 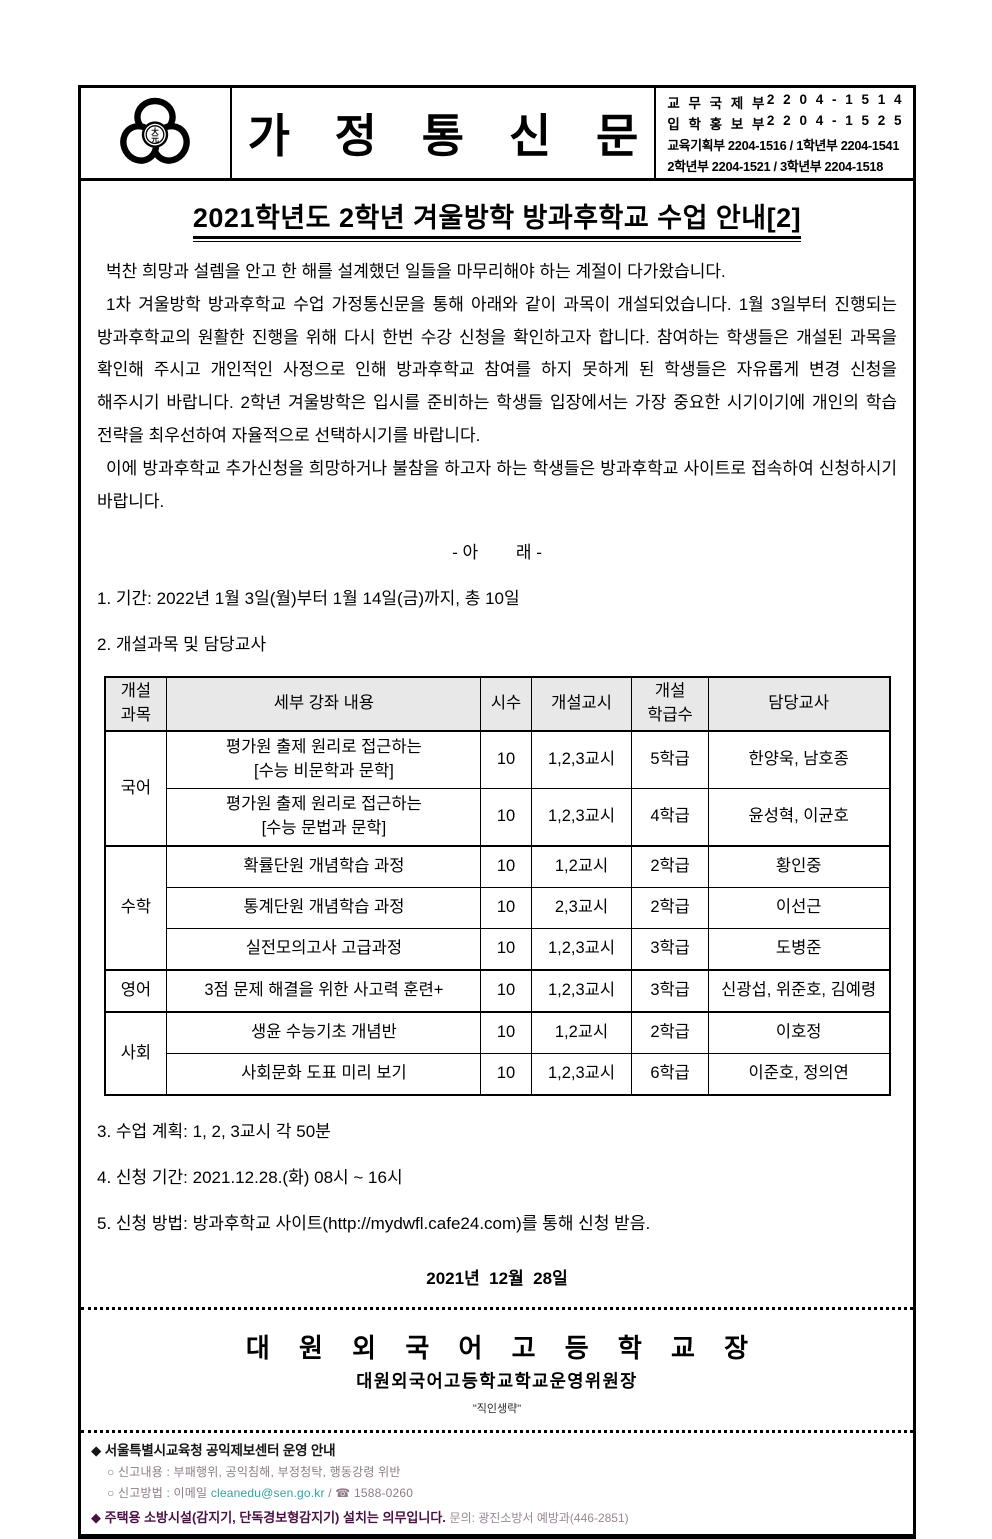 I want to click on page-title: 2021학년도 2학년 겨울방학 방과후학교 수업 안내[2], so click(x=497, y=217).